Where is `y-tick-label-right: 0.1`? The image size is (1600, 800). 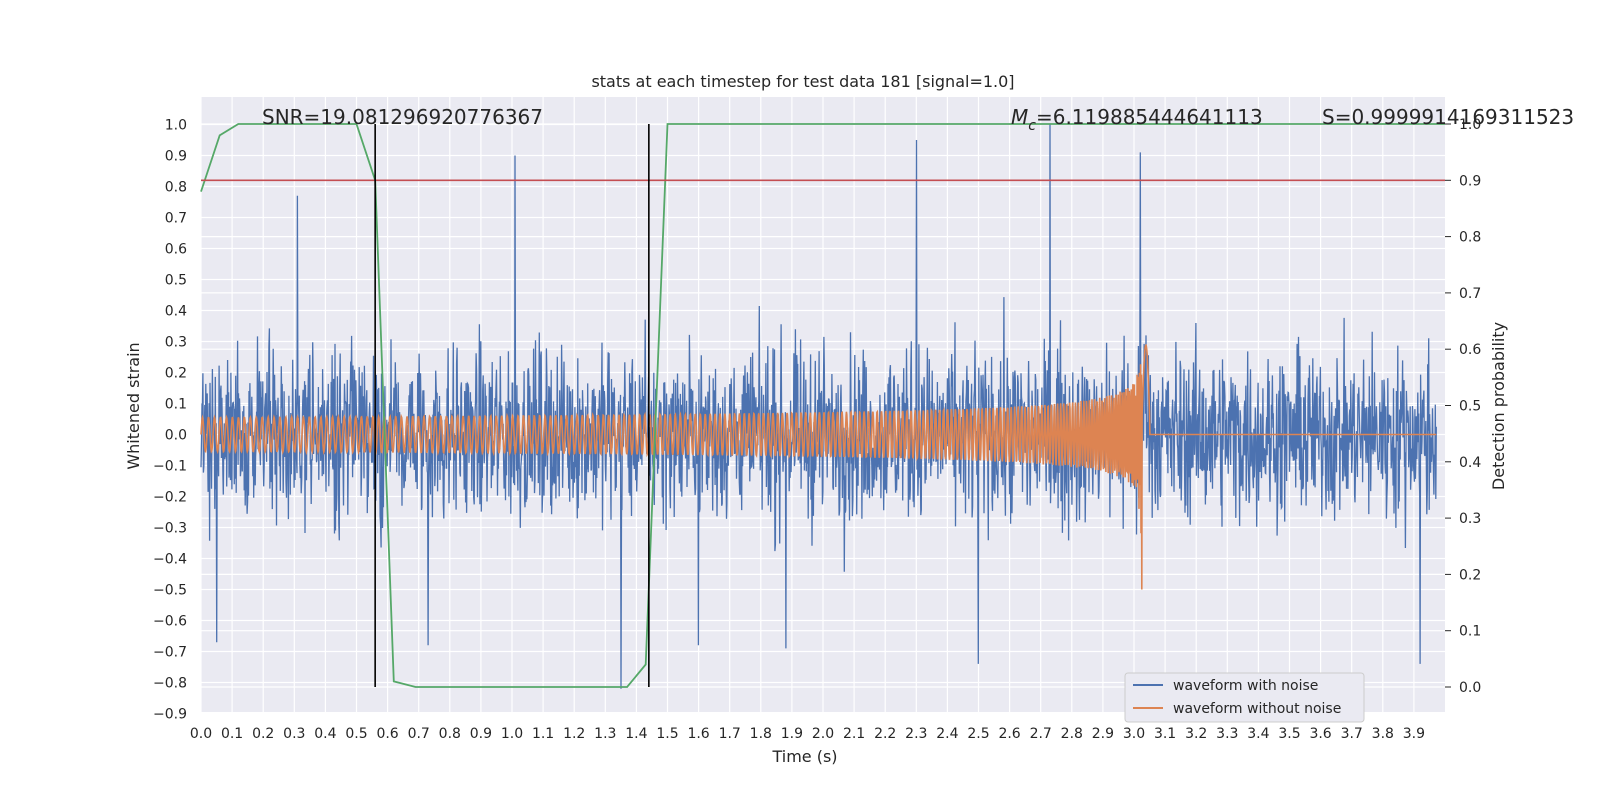 y-tick-label-right: 0.1 is located at coordinates (1470, 632).